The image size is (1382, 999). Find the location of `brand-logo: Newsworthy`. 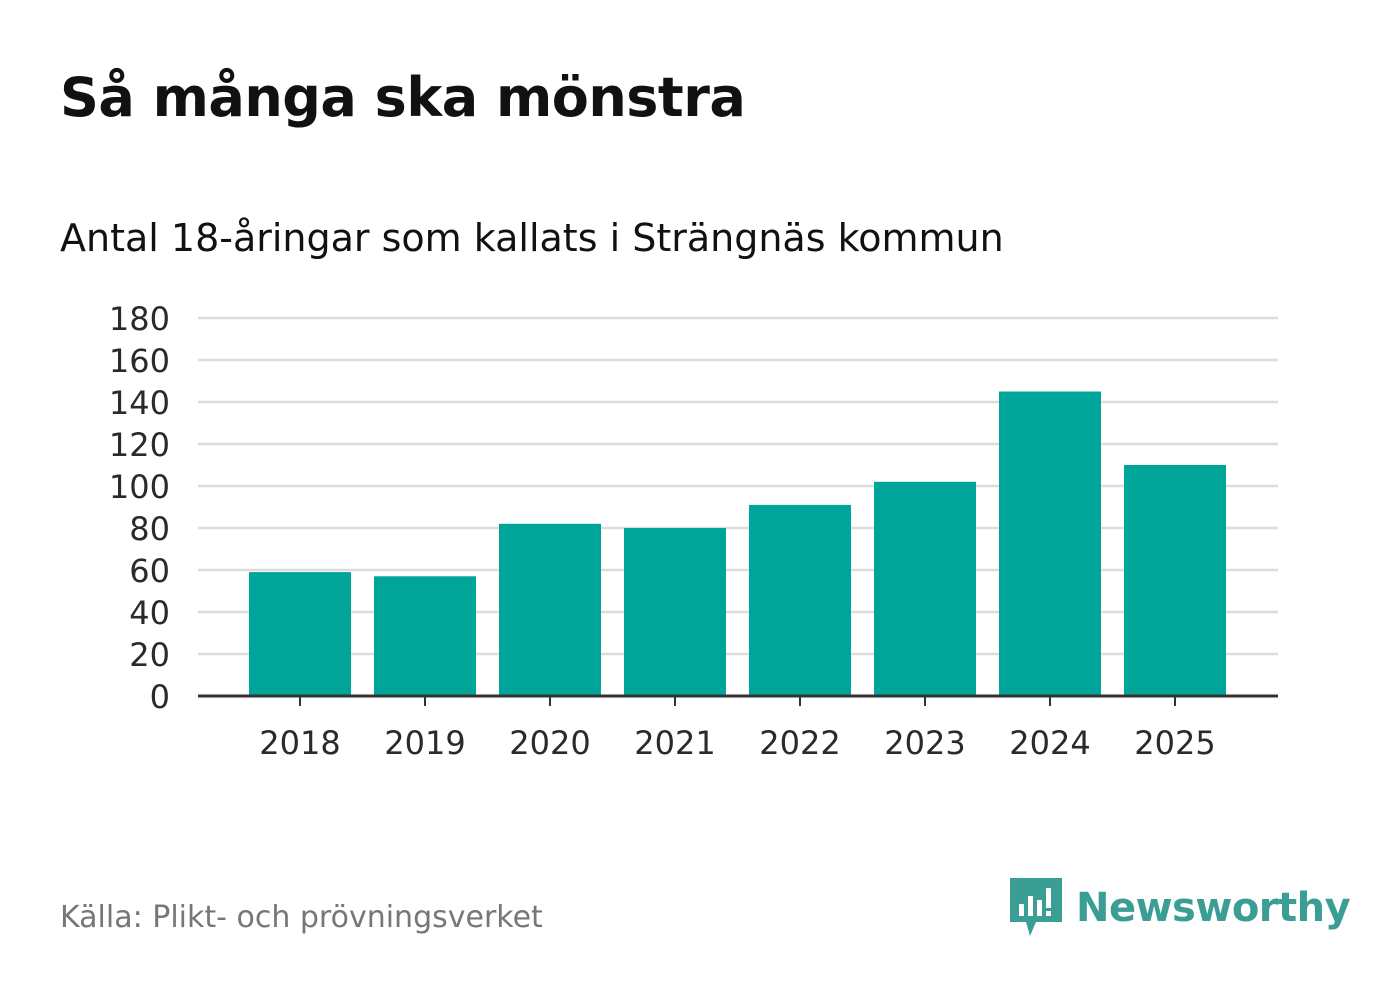

brand-logo: Newsworthy is located at coordinates (1180, 908).